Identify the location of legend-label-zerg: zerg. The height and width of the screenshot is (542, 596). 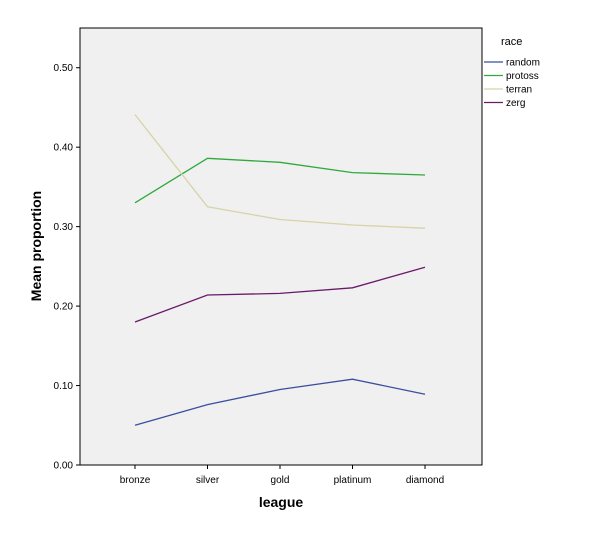
(515, 103).